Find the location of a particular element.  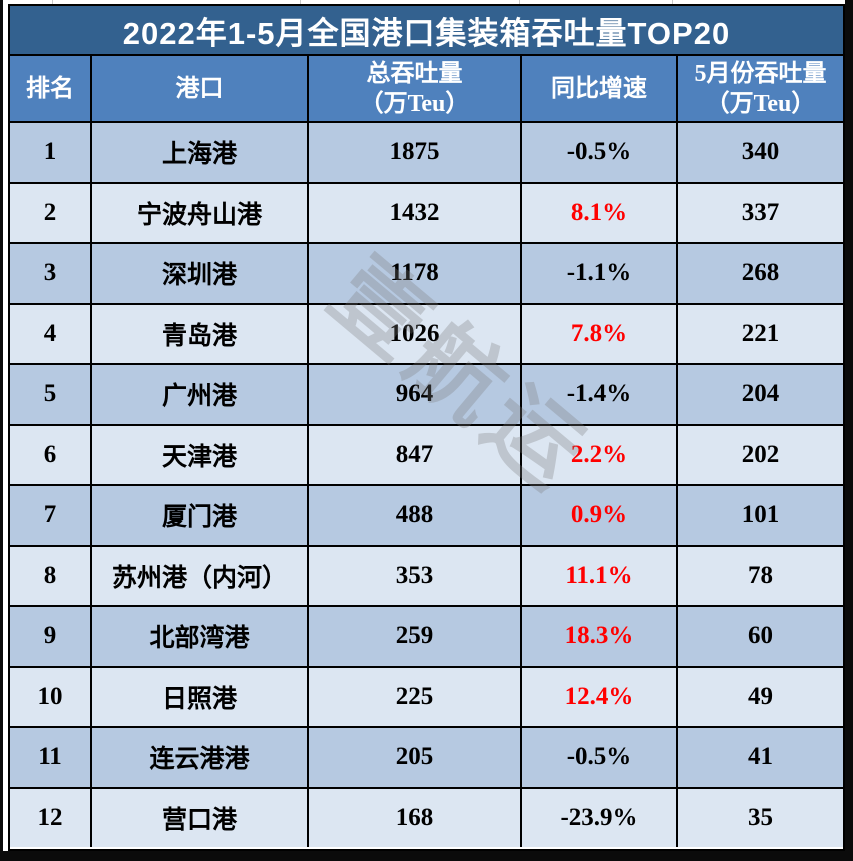

cell-yoy: -23.9% is located at coordinates (598, 817).